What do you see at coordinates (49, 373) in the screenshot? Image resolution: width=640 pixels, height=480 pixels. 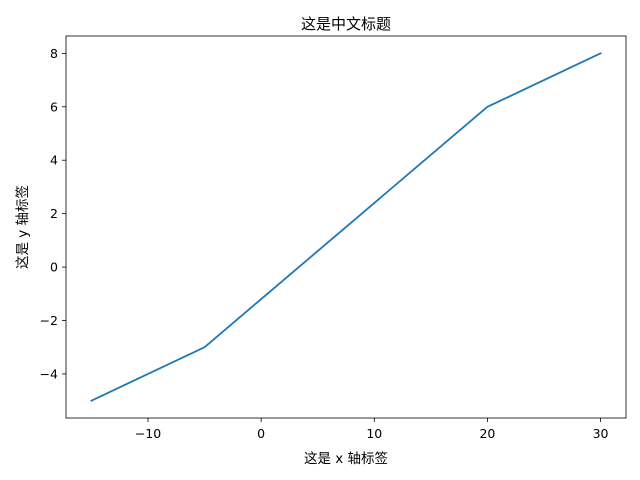 I see `y-tick-label: −4` at bounding box center [49, 373].